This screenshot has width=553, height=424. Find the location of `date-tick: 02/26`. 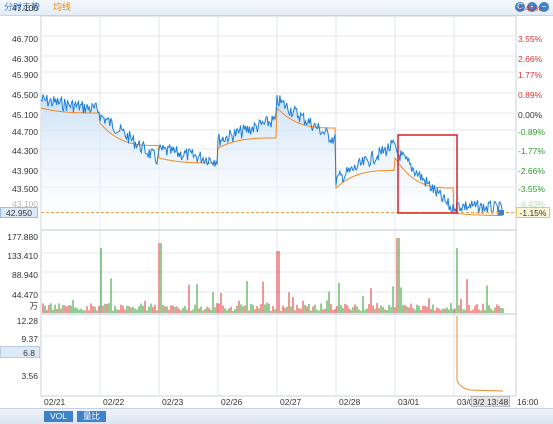

date-tick: 02/26 is located at coordinates (232, 402).